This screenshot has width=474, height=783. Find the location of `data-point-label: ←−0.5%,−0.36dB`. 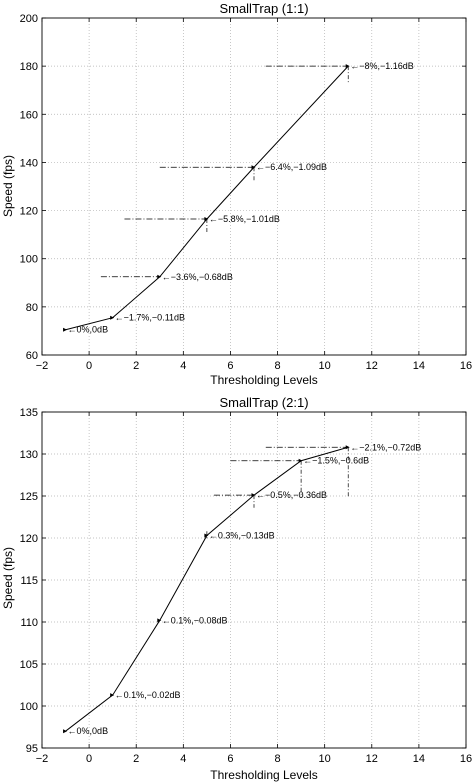

data-point-label: ←−0.5%,−0.36dB is located at coordinates (291, 495).